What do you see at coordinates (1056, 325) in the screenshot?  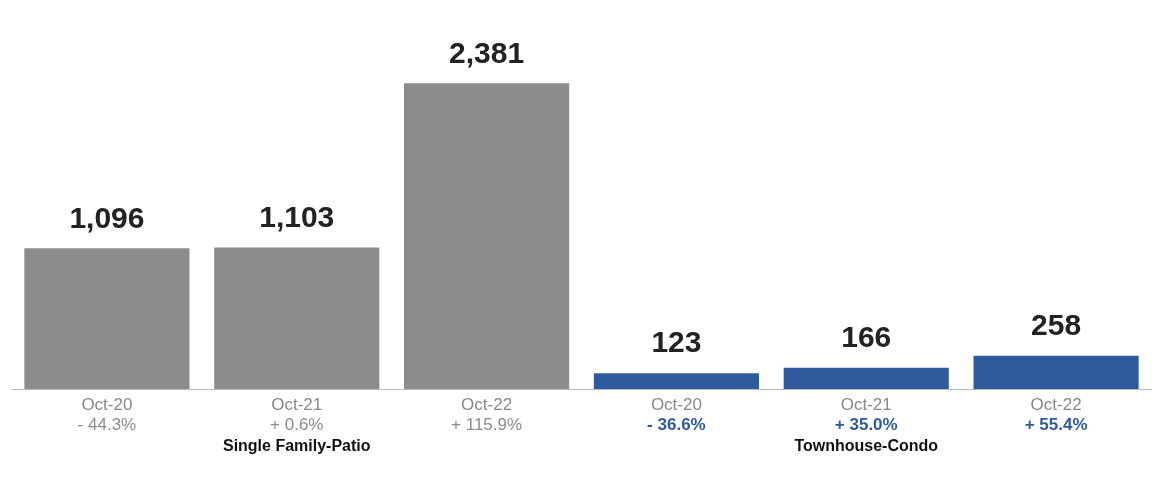 I see `data-label: 258` at bounding box center [1056, 325].